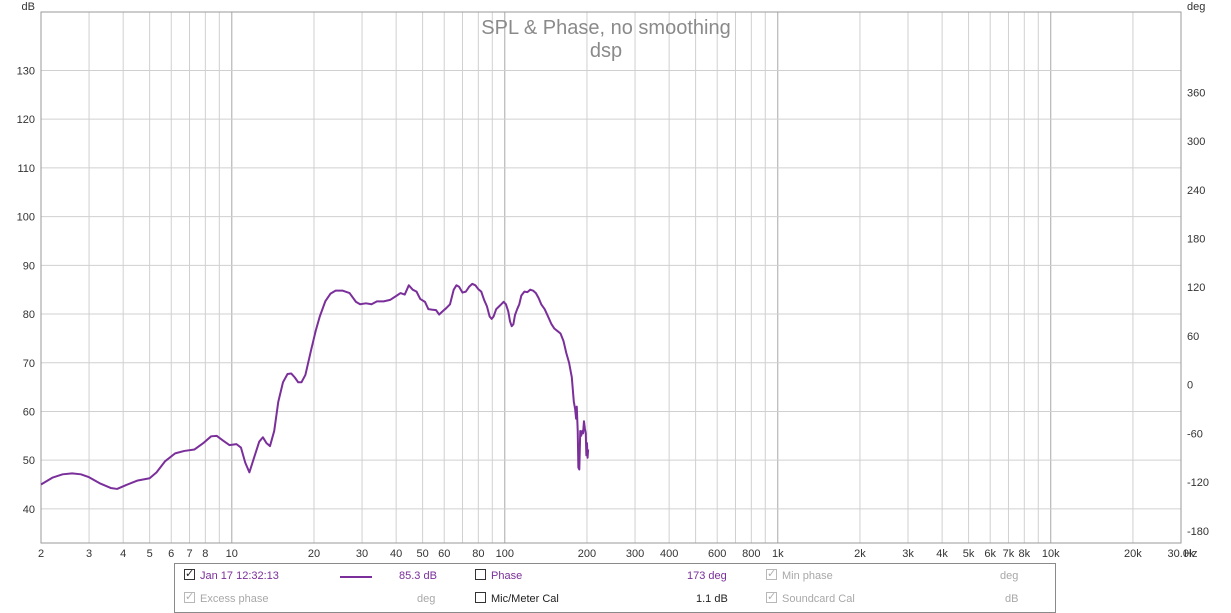  I want to click on x-tick-label: 30, so click(362, 554).